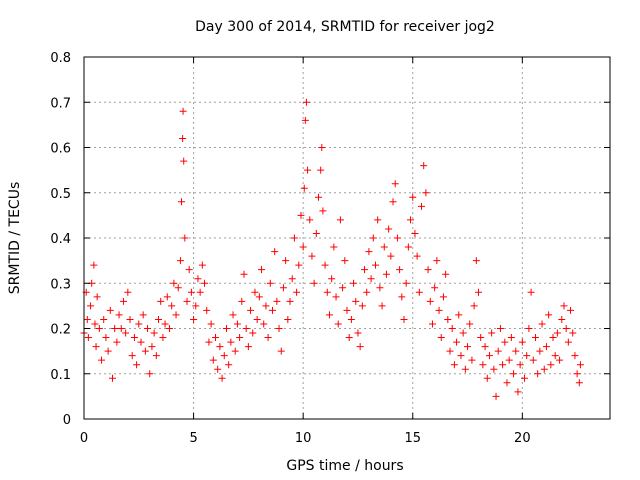 Image resolution: width=640 pixels, height=480 pixels. I want to click on y-tick-label: 0.1, so click(60, 375).